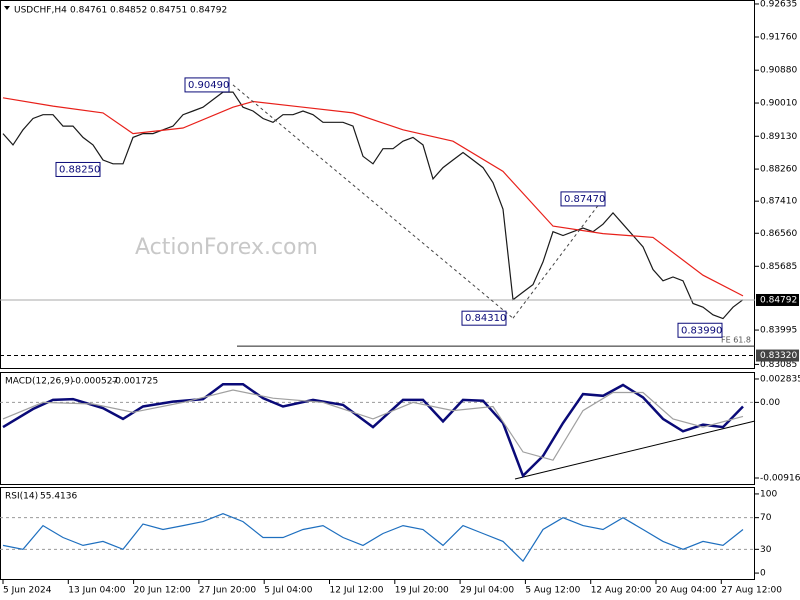 The image size is (800, 600). I want to click on annotation-label: 0.84310, so click(485, 318).